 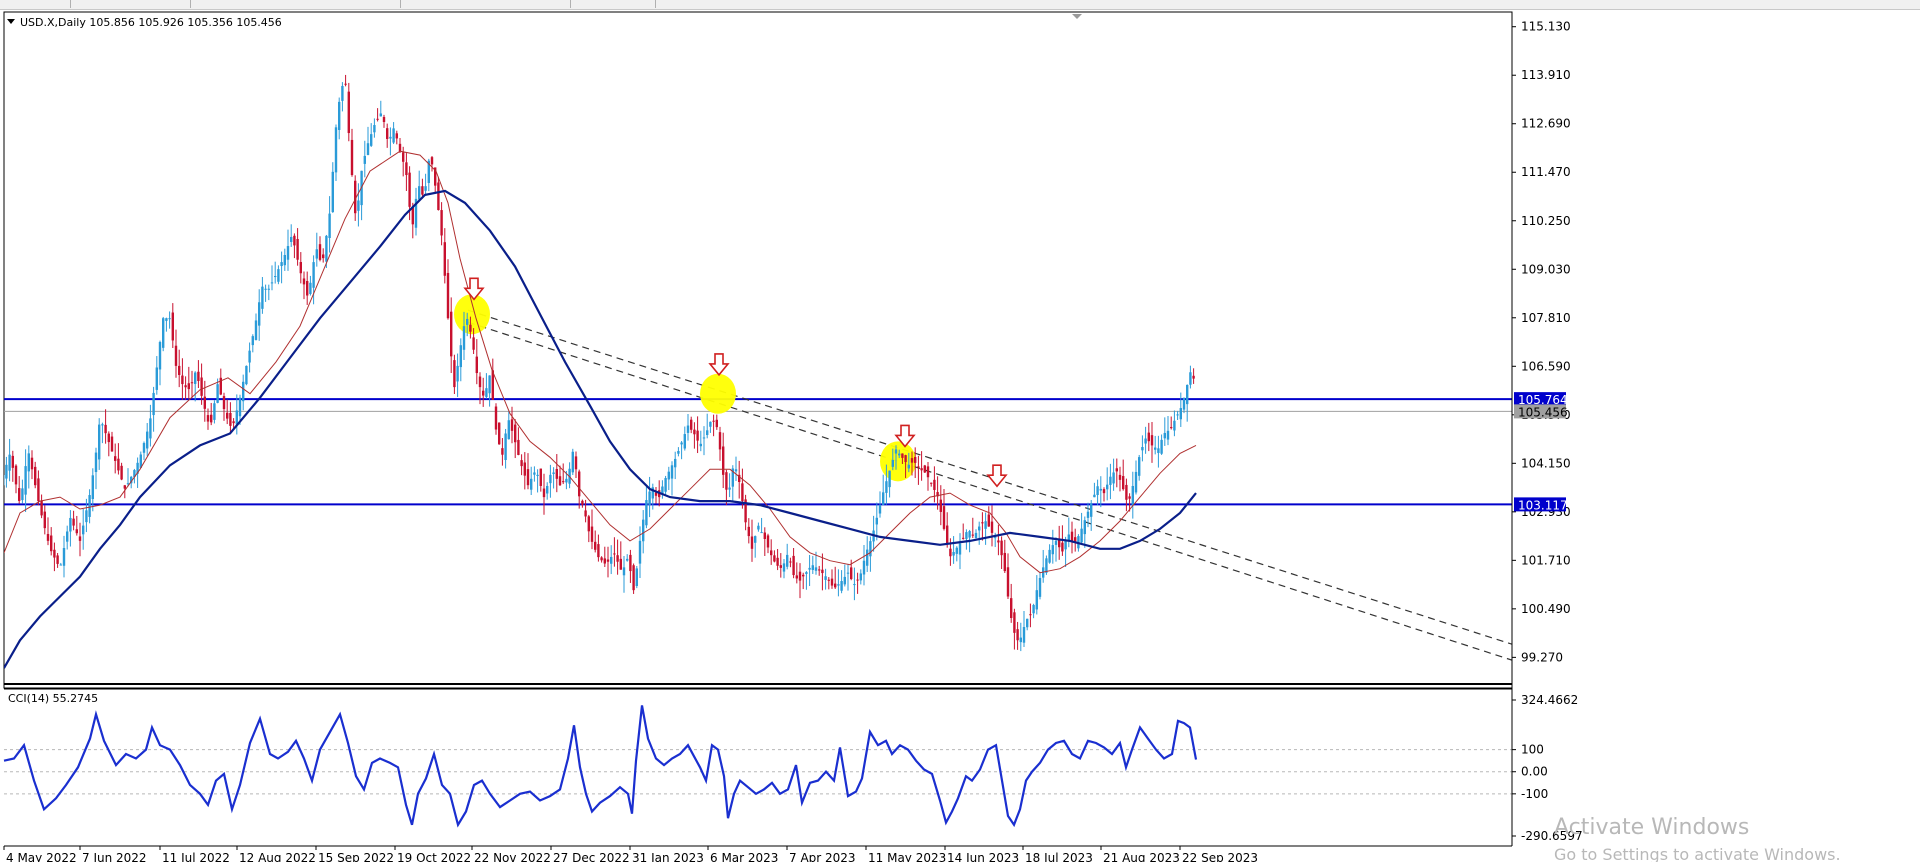 What do you see at coordinates (1540, 399) in the screenshot?
I see `level-label-box` at bounding box center [1540, 399].